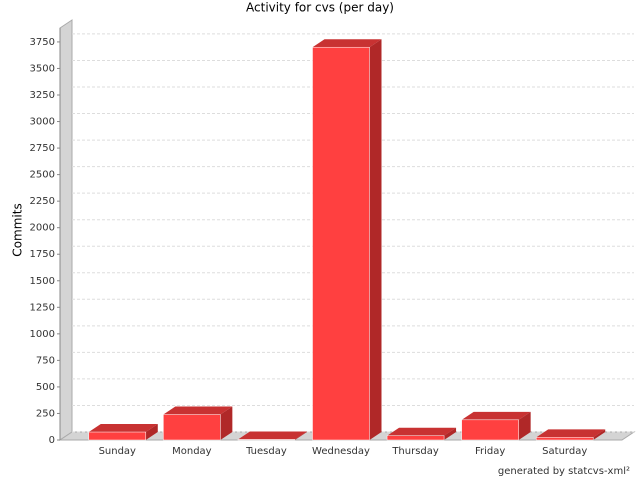  I want to click on x-tick-label: Wednesday, so click(341, 451).